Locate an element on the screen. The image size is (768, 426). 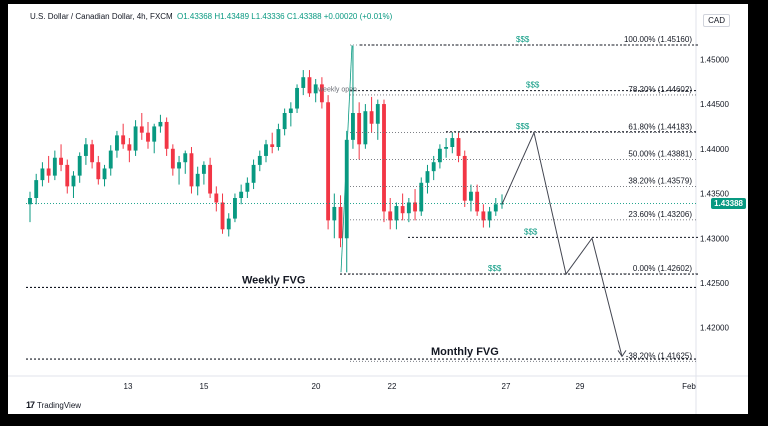
fvg-zone-label: Weekly FVG is located at coordinates (273, 280).